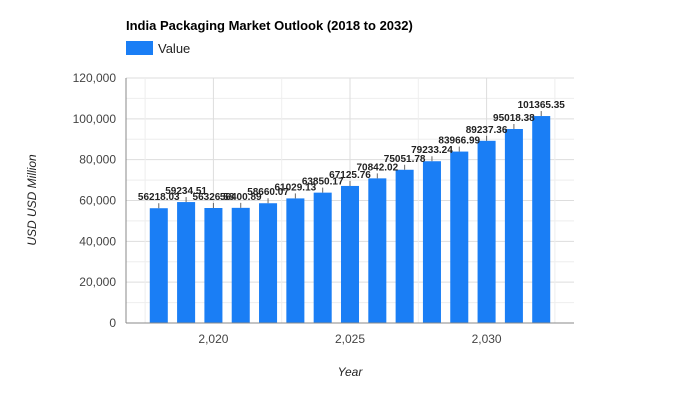  Describe the element at coordinates (214, 197) in the screenshot. I see `data-label: 56326.58` at that location.